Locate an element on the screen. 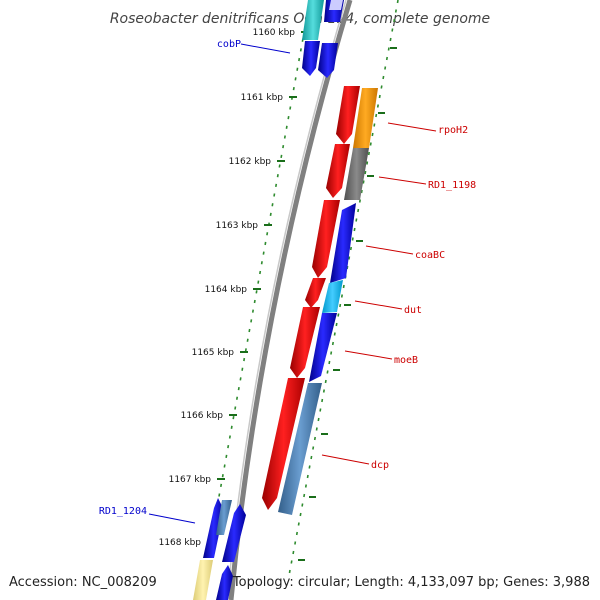  svg-text: dut is located at coordinates (413, 310).